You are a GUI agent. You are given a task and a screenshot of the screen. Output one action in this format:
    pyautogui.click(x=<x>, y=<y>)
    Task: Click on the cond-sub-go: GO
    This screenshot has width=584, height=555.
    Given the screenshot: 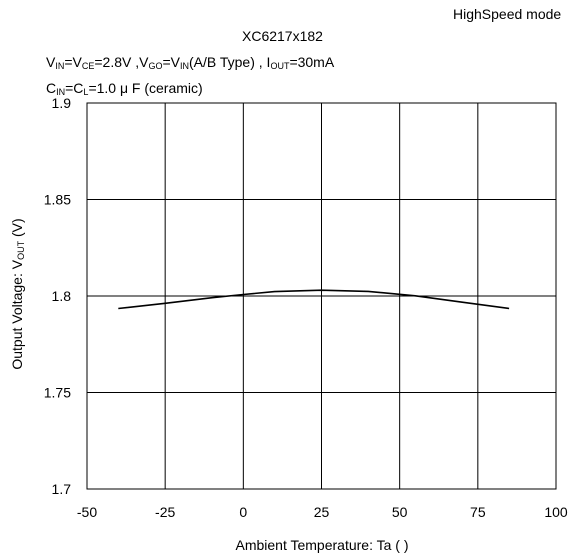 What is the action you would take?
    pyautogui.click(x=155, y=66)
    